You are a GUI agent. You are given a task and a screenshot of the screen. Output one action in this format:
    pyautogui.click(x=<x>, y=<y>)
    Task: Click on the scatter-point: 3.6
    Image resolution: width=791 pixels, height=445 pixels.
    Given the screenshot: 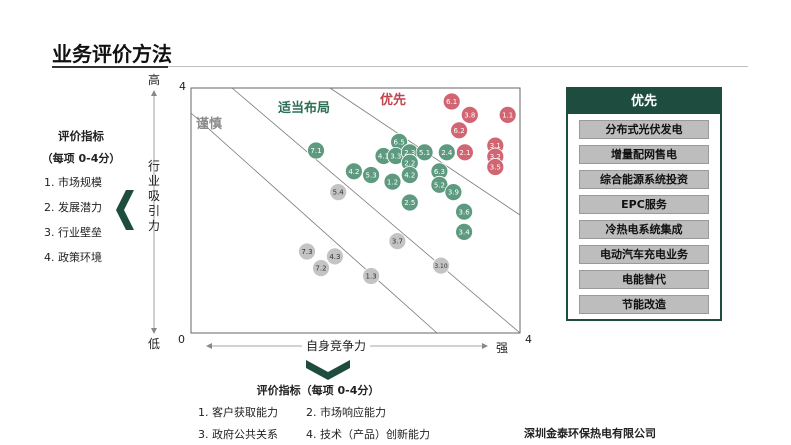 What is the action you would take?
    pyautogui.click(x=464, y=211)
    